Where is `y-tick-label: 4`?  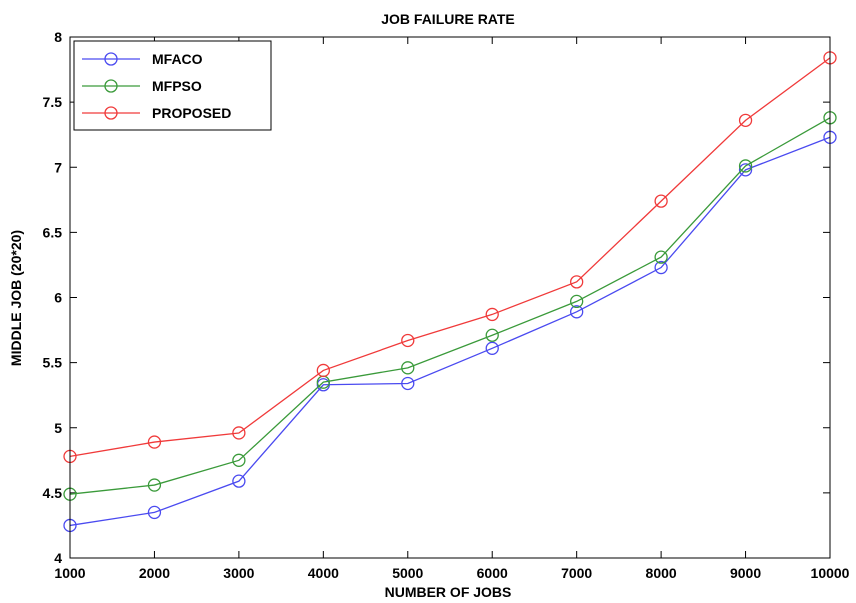
y-tick-label: 4 is located at coordinates (58, 558).